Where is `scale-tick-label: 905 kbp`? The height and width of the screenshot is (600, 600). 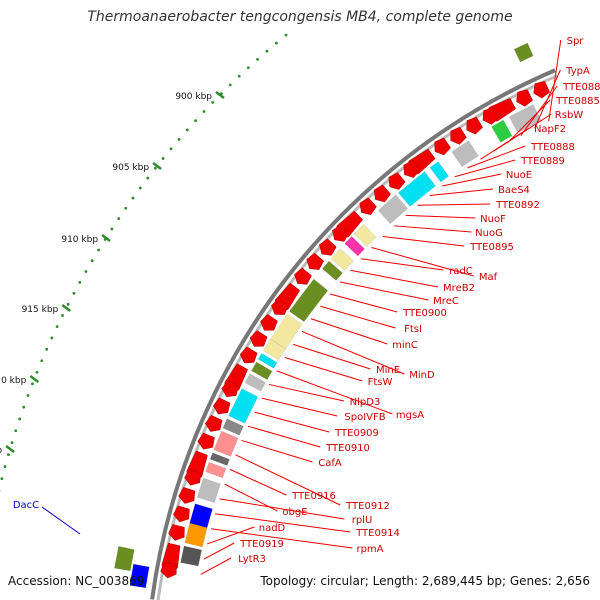 scale-tick-label: 905 kbp is located at coordinates (130, 168).